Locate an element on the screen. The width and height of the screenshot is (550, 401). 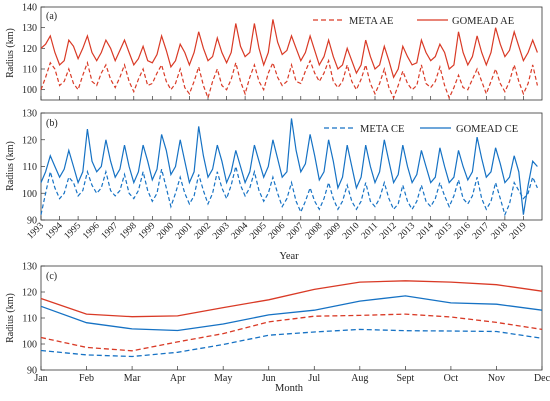
panel-c-xtick-label: Apr is located at coordinates (178, 378).